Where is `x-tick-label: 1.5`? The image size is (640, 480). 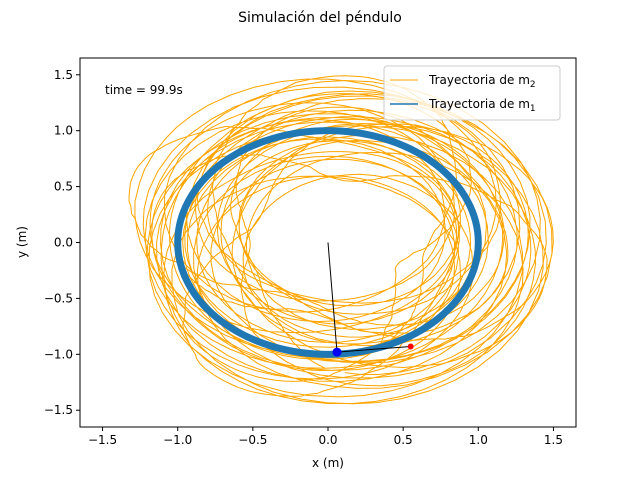
x-tick-label: 1.5 is located at coordinates (553, 440).